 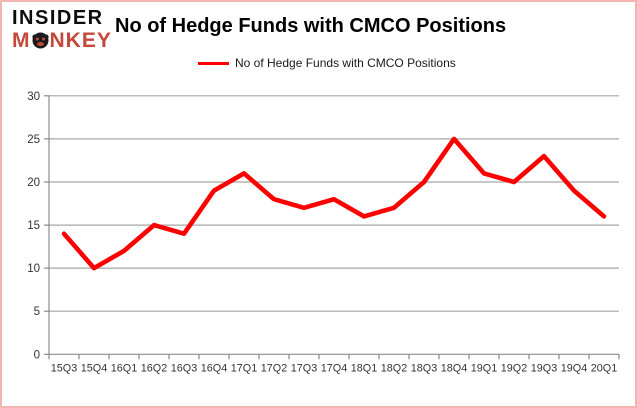 I want to click on x-tick-label: 16Q3, so click(x=184, y=368).